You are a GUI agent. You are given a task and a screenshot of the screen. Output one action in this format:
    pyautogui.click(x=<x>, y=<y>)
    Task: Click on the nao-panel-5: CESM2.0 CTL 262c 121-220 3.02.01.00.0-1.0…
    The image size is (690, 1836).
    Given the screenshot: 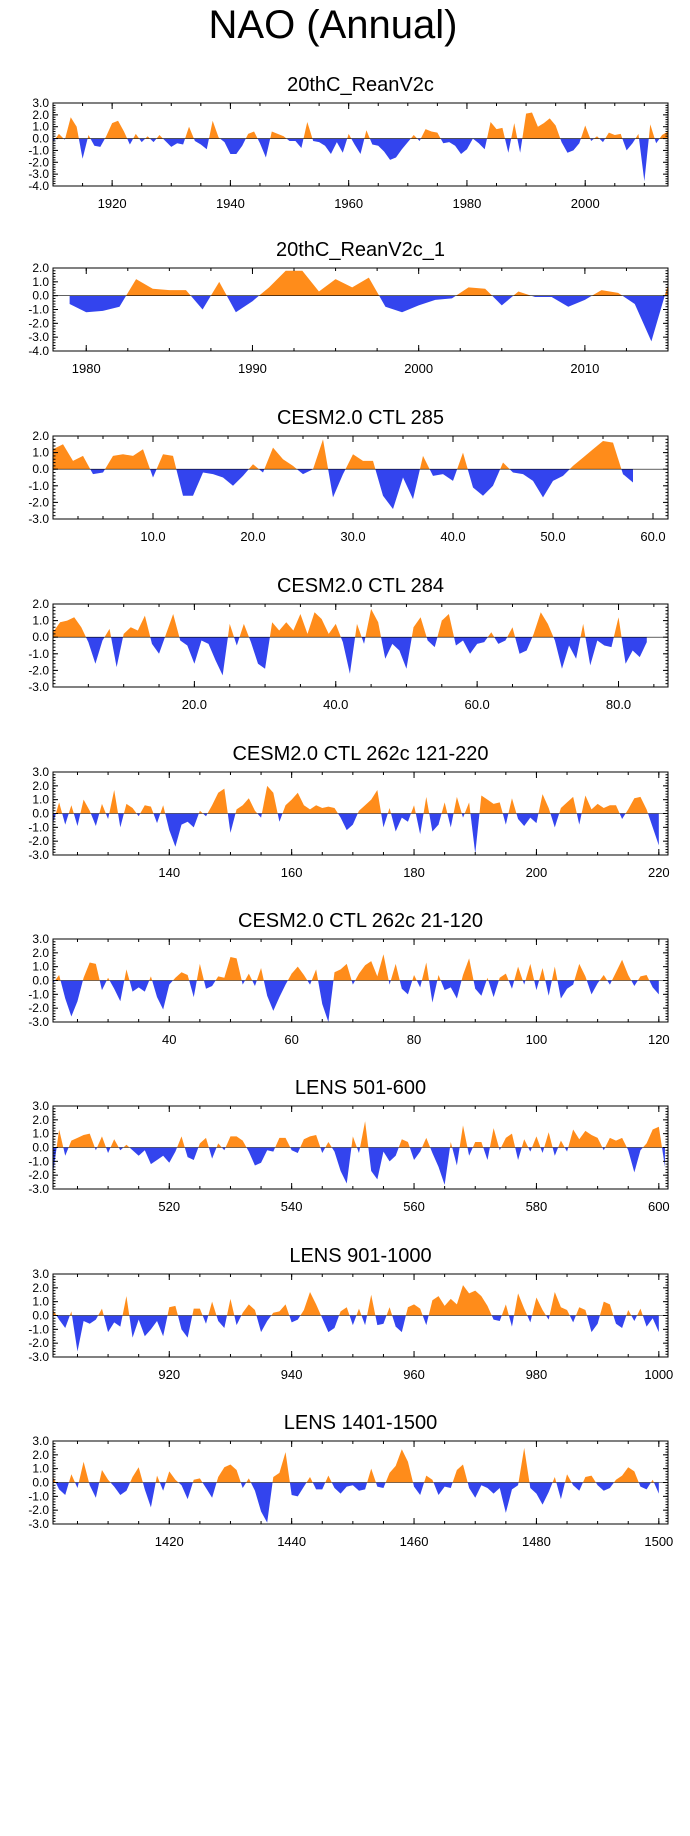 What is the action you would take?
    pyautogui.click(x=348, y=811)
    